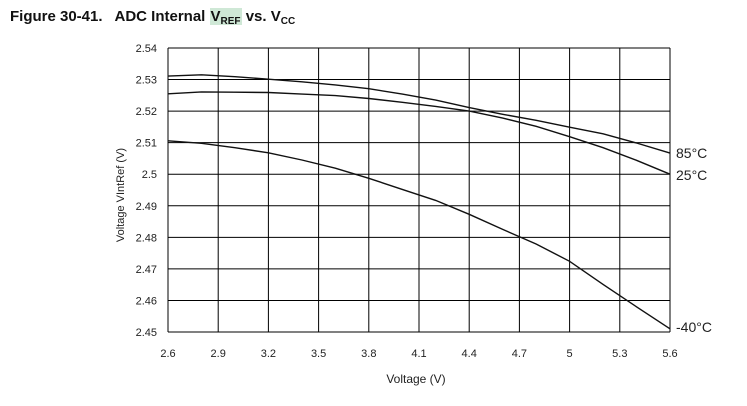 The image size is (747, 406). What do you see at coordinates (261, 16) in the screenshot?
I see `figure-title-vs: vs. V` at bounding box center [261, 16].